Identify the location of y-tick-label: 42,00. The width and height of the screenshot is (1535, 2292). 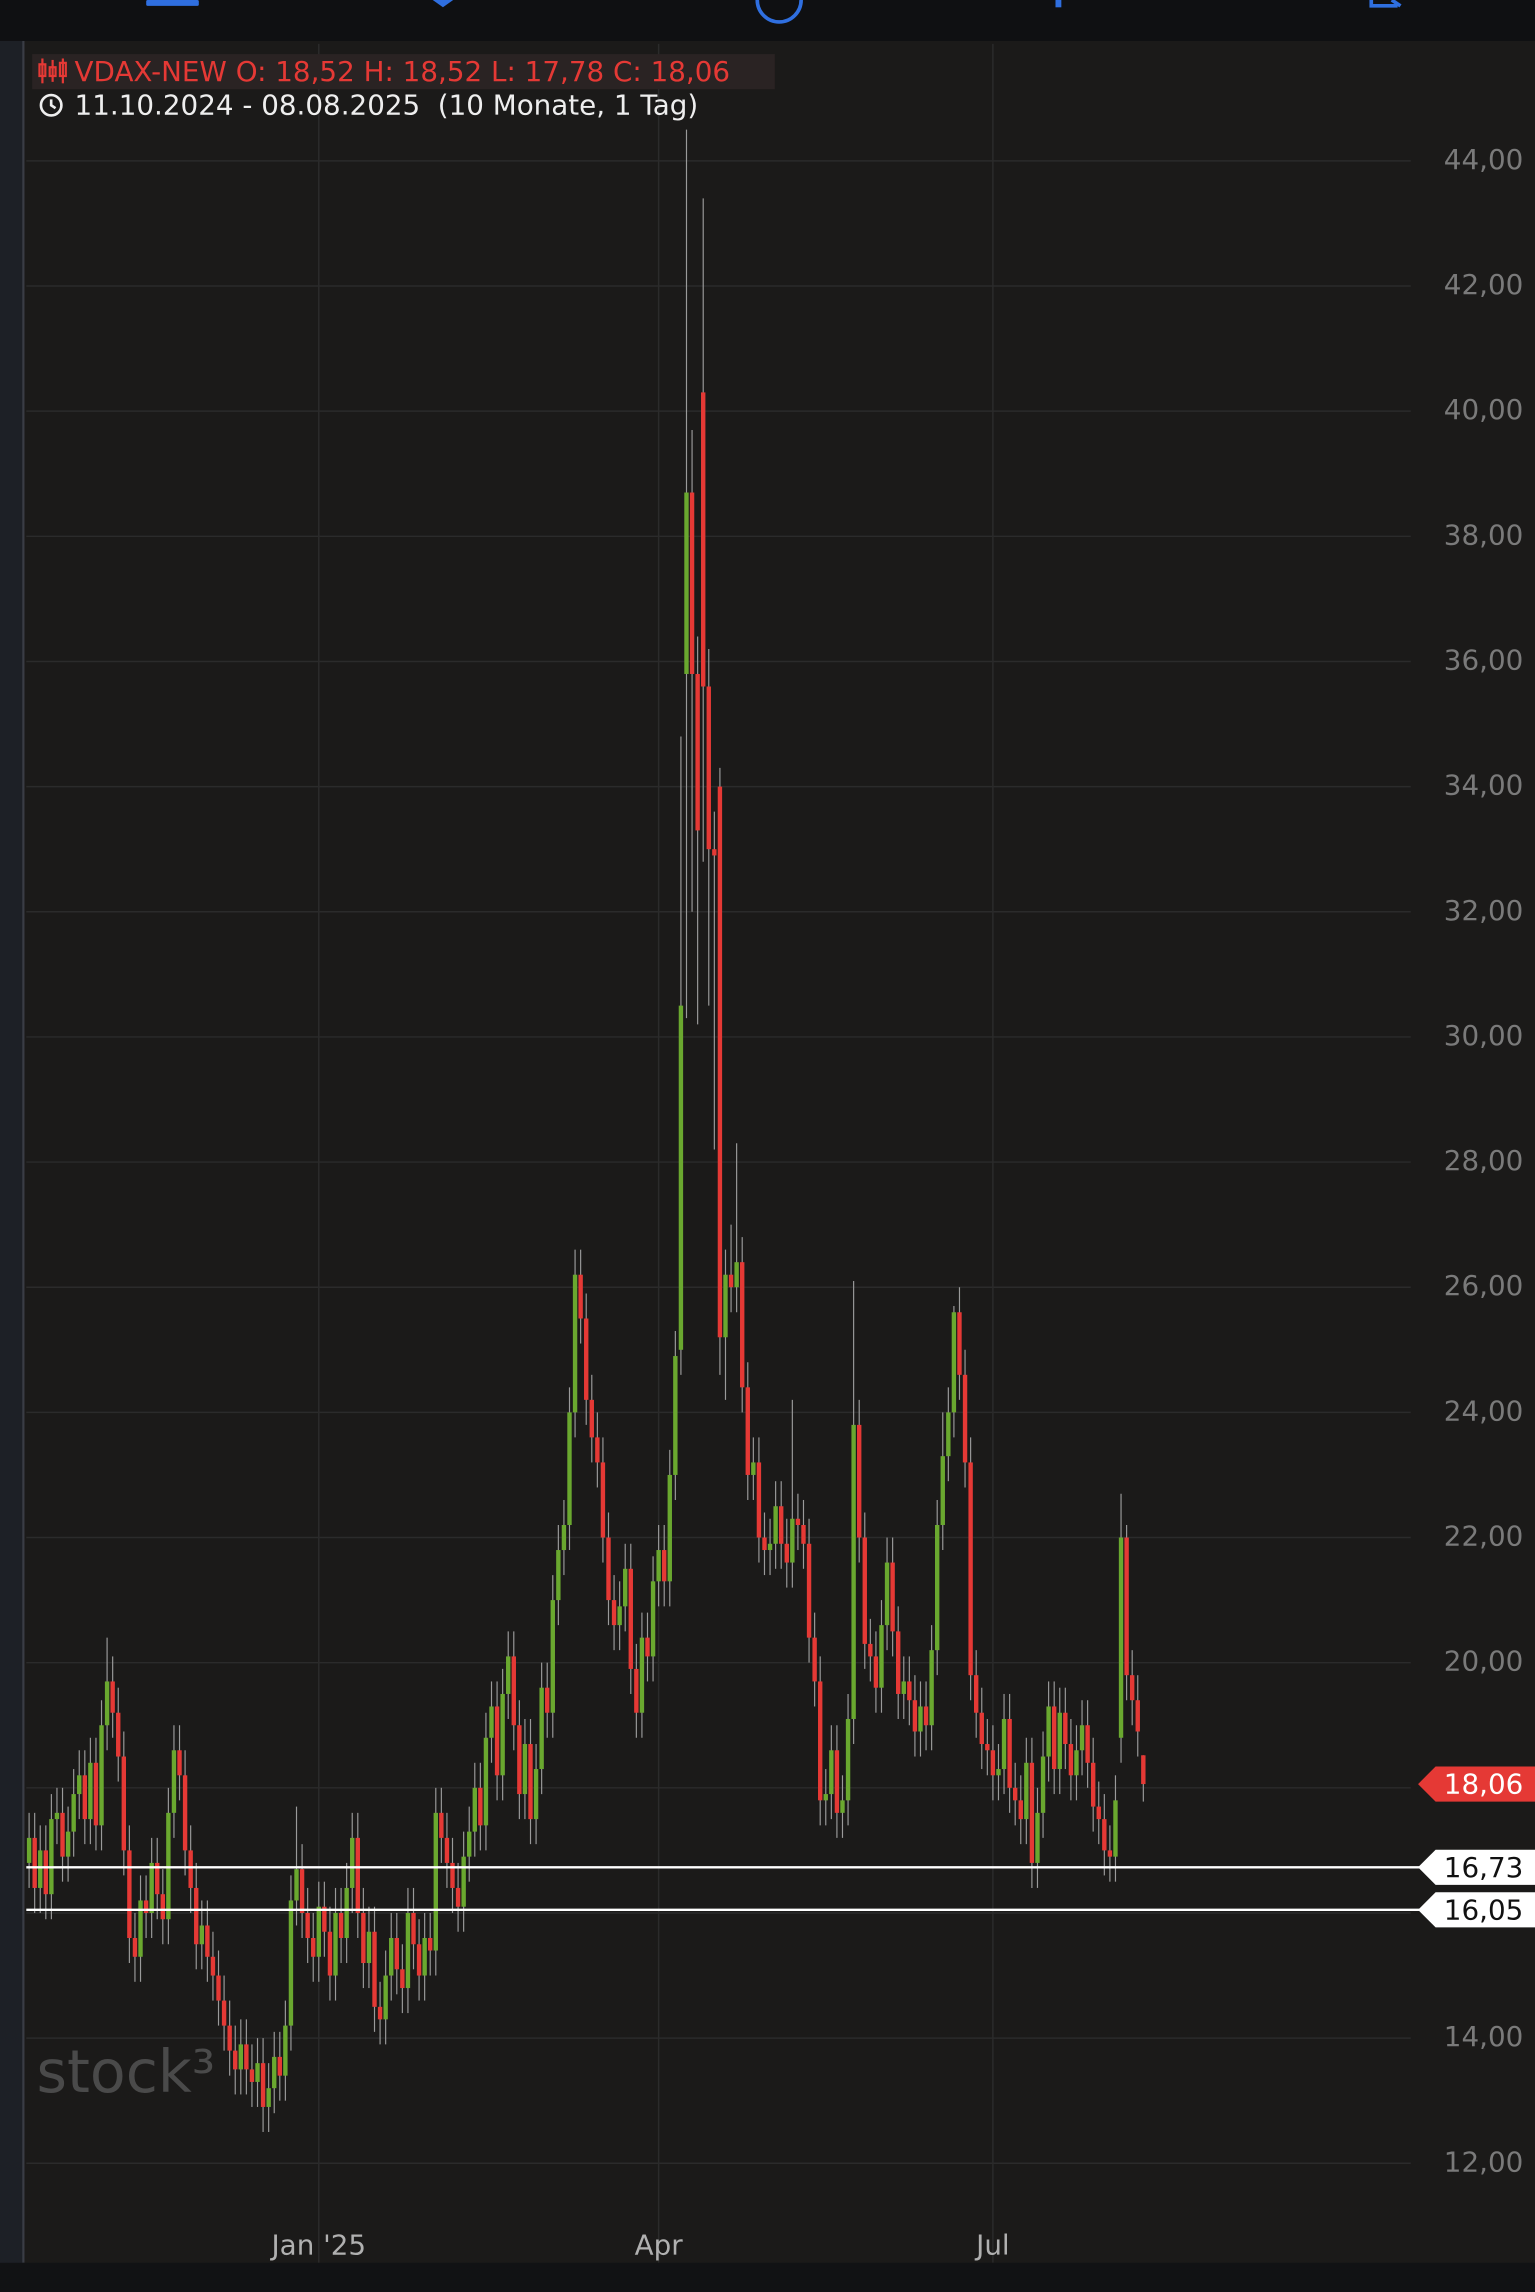
(1484, 284).